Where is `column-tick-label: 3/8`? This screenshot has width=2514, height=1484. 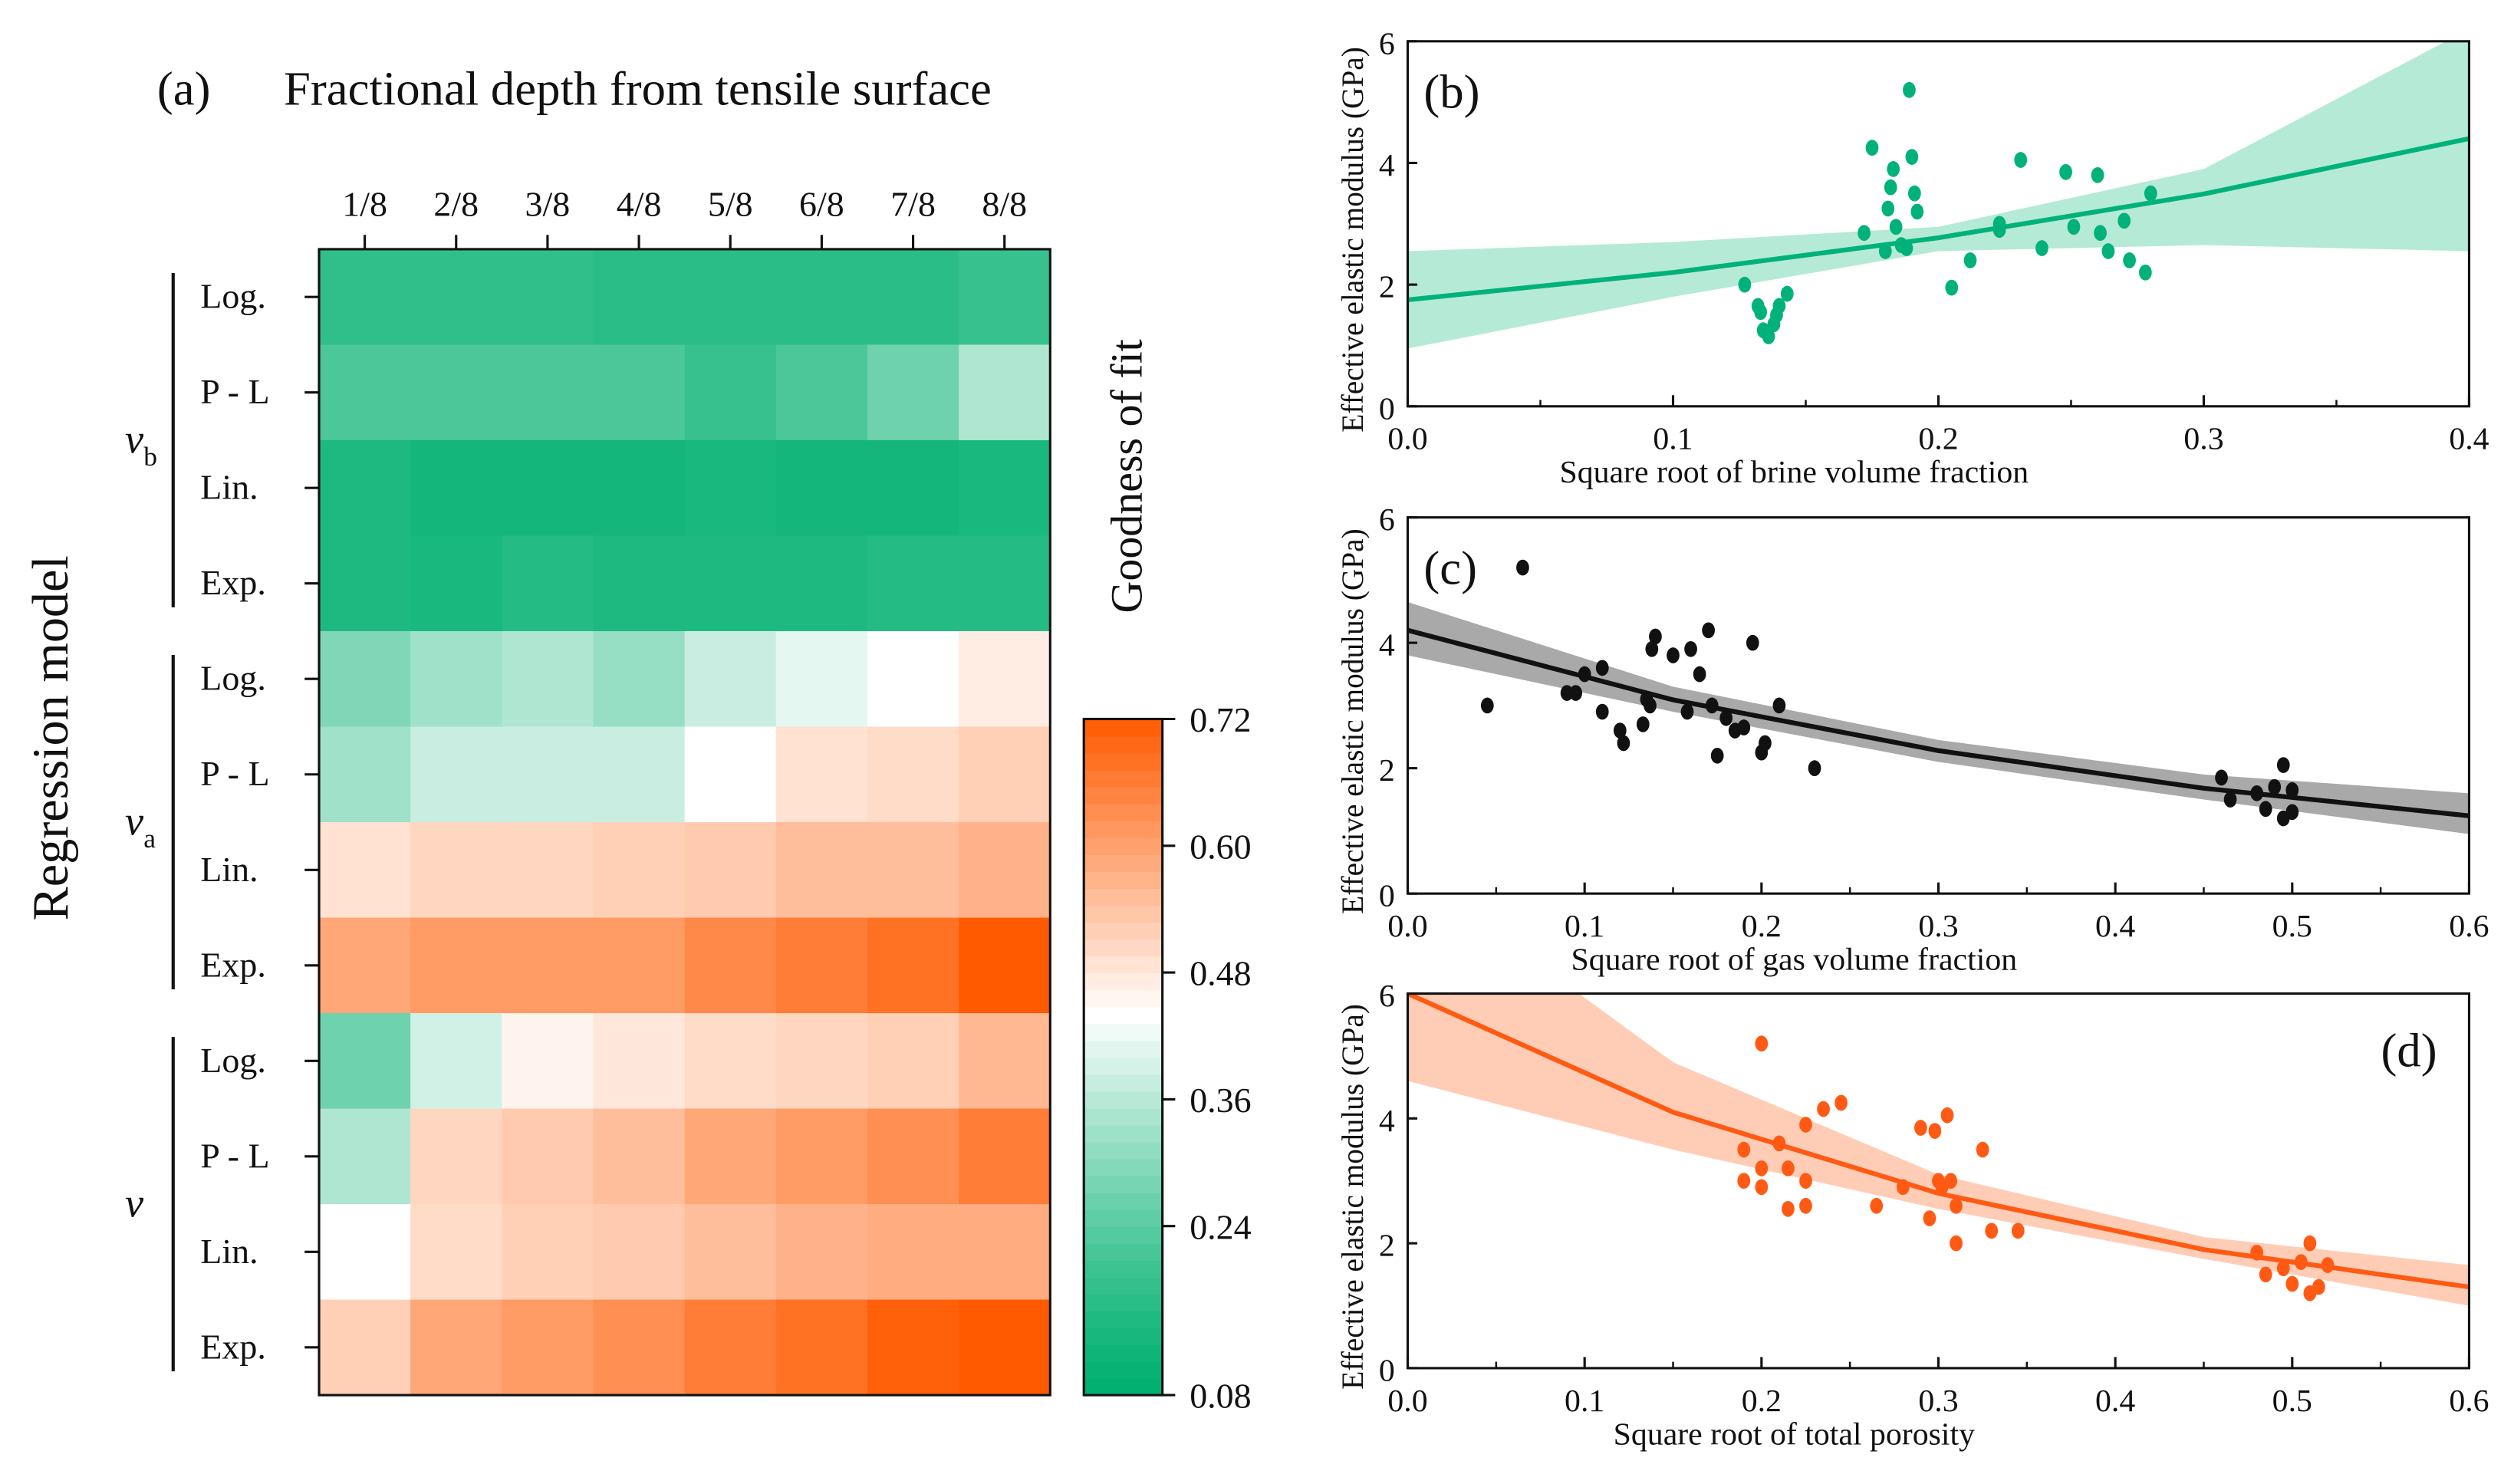 column-tick-label: 3/8 is located at coordinates (548, 204).